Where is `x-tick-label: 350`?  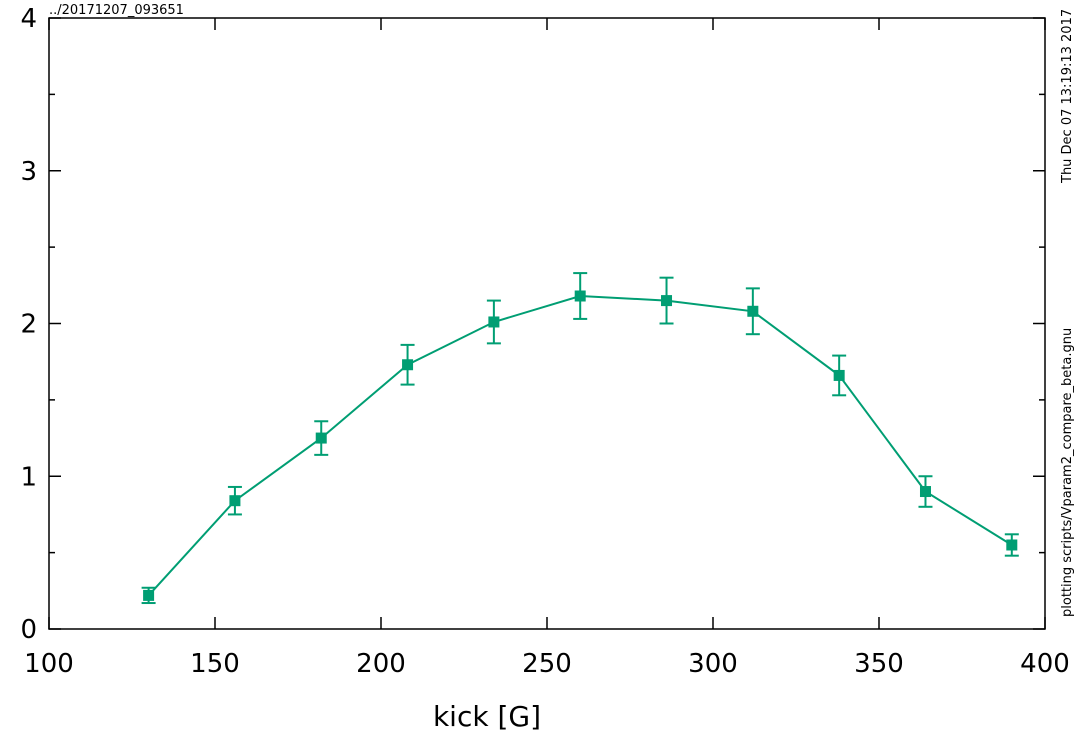 x-tick-label: 350 is located at coordinates (879, 664).